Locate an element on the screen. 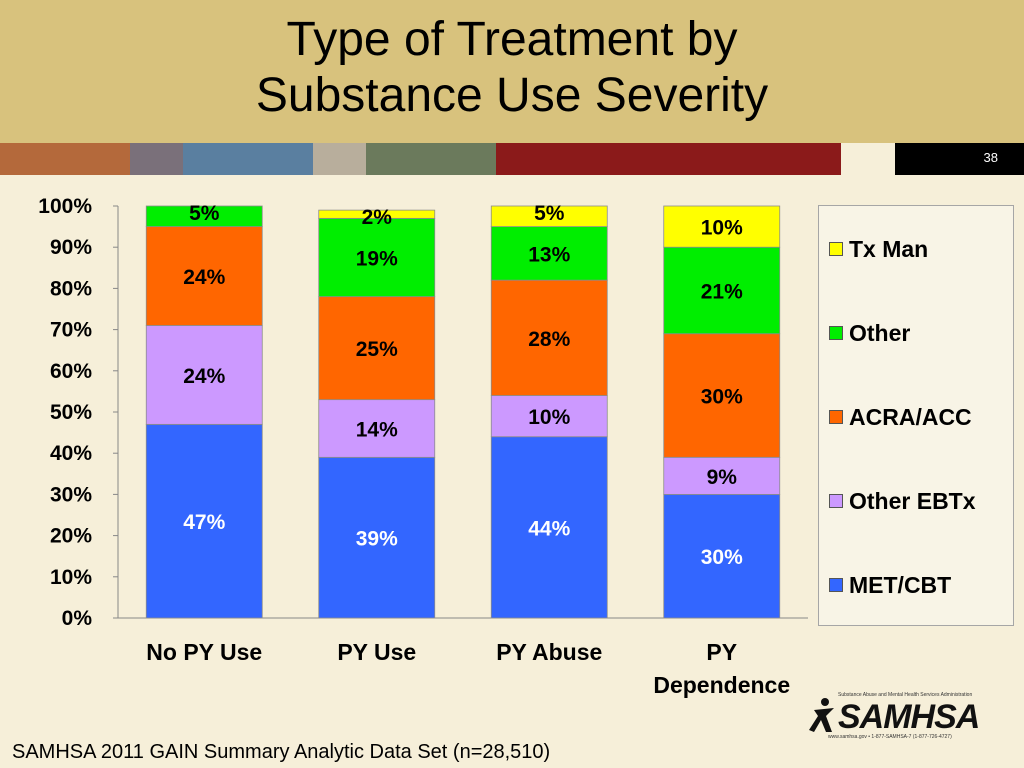 The image size is (1024, 768). x-tick-label: PY Abuse is located at coordinates (549, 652).